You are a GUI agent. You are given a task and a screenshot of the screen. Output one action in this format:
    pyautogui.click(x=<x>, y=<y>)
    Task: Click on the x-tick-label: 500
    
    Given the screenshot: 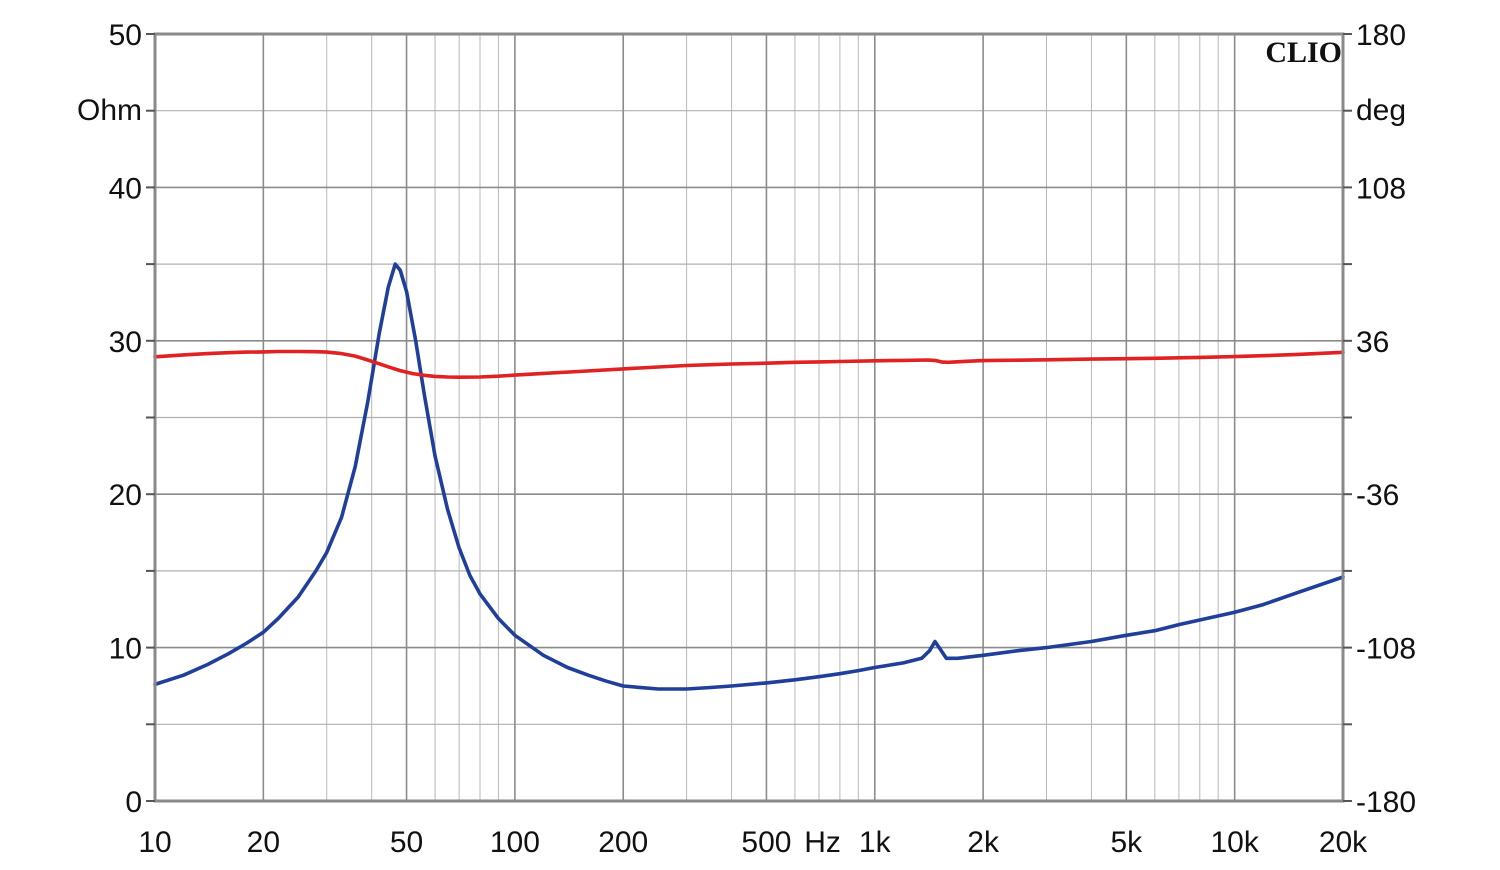 What is the action you would take?
    pyautogui.click(x=766, y=842)
    